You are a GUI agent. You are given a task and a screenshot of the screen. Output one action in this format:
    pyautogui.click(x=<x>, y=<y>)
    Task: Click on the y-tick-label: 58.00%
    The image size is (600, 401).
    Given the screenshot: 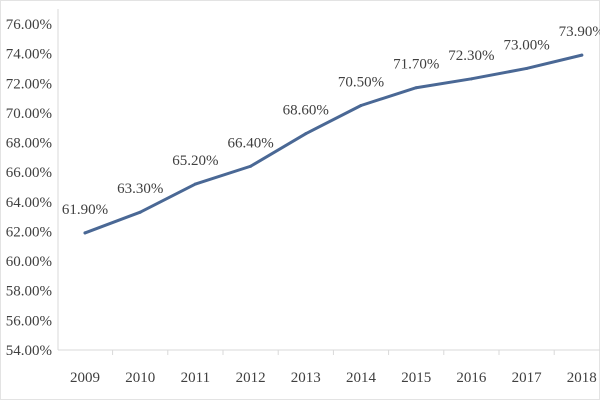 What is the action you would take?
    pyautogui.click(x=29, y=292)
    